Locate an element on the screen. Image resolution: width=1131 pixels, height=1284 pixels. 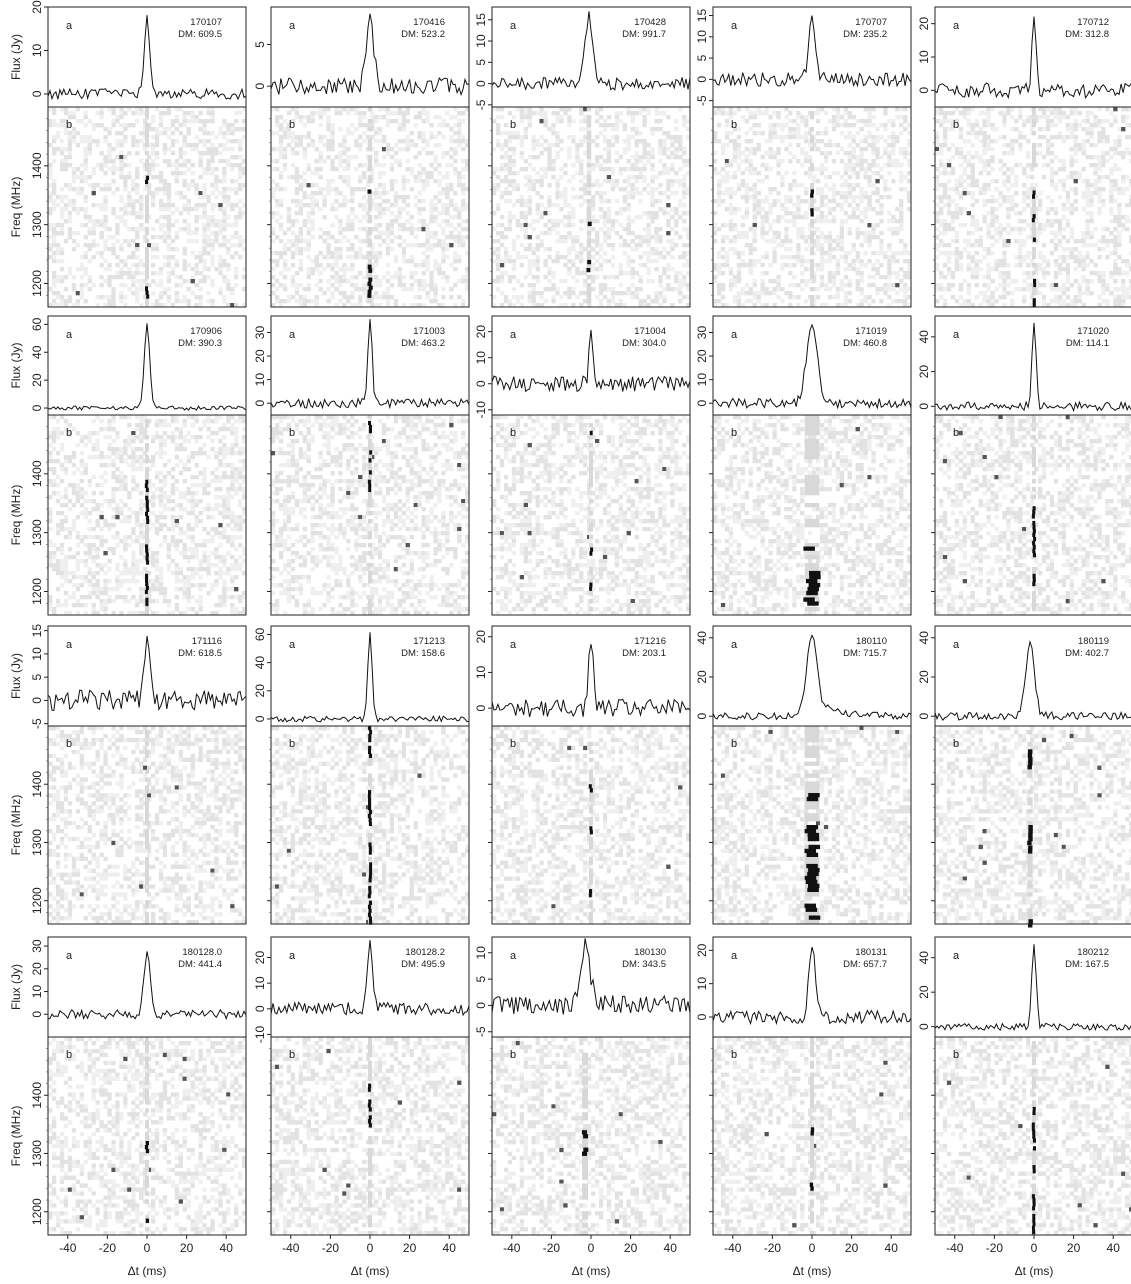
burst-dm-label: DM: 463.2 is located at coordinates (423, 343).